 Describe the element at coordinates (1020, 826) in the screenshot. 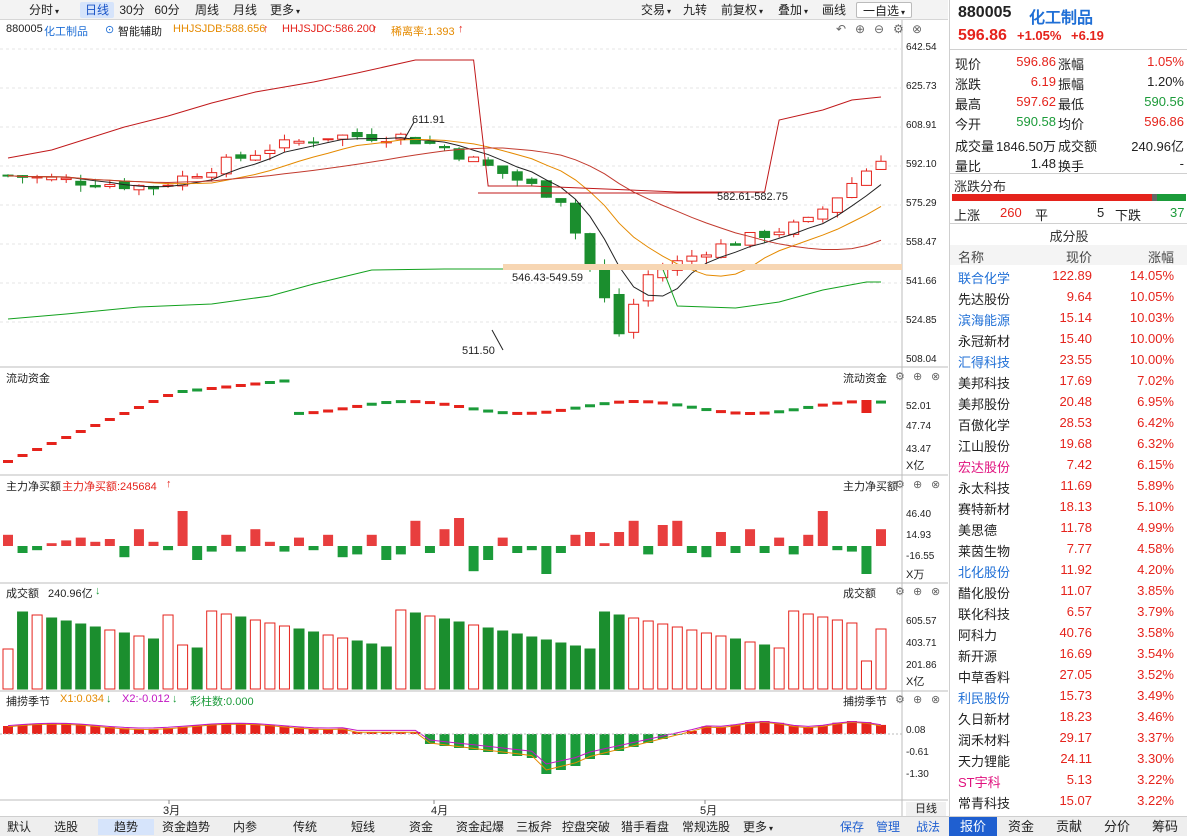

I see `panel-tab-1: 资金` at that location.